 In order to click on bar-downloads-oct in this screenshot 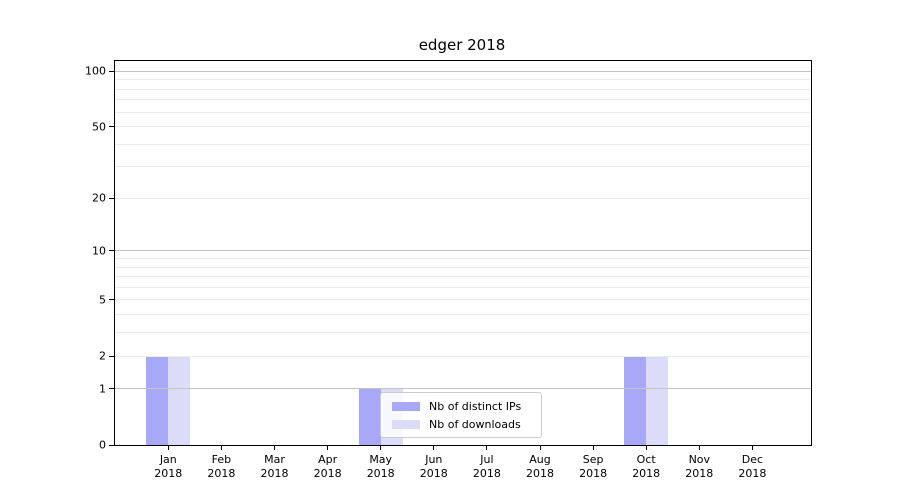, I will do `click(657, 400)`.